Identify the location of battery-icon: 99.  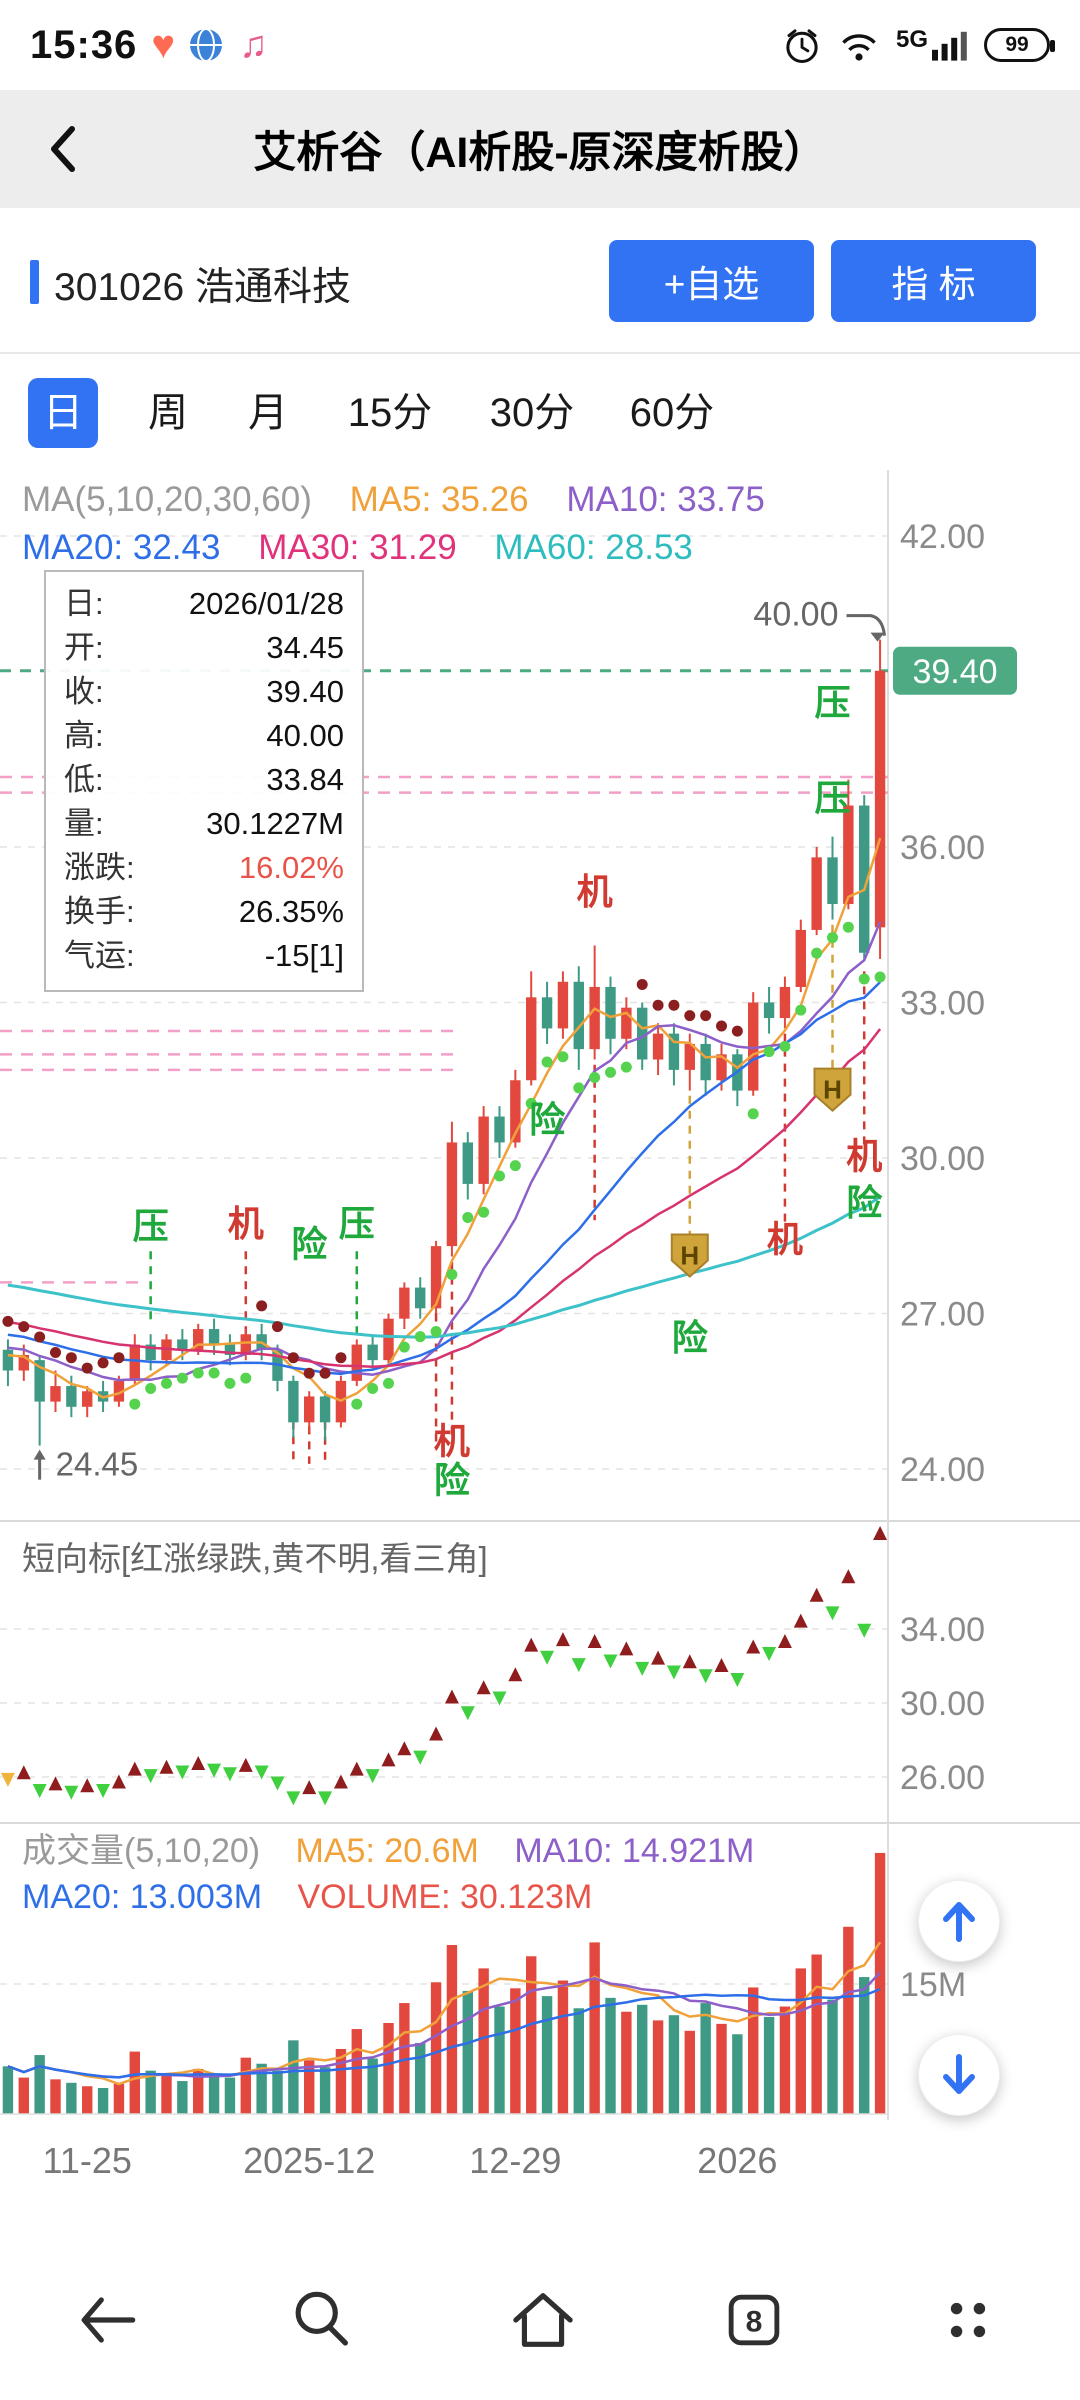
(1019, 45).